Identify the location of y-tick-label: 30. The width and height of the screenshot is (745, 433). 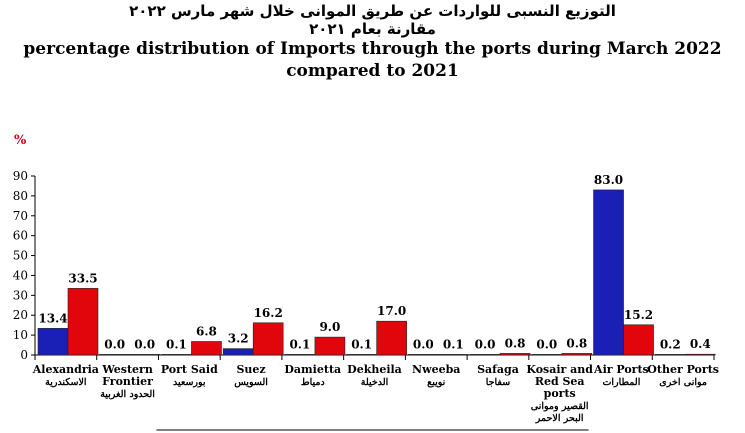
(20, 295).